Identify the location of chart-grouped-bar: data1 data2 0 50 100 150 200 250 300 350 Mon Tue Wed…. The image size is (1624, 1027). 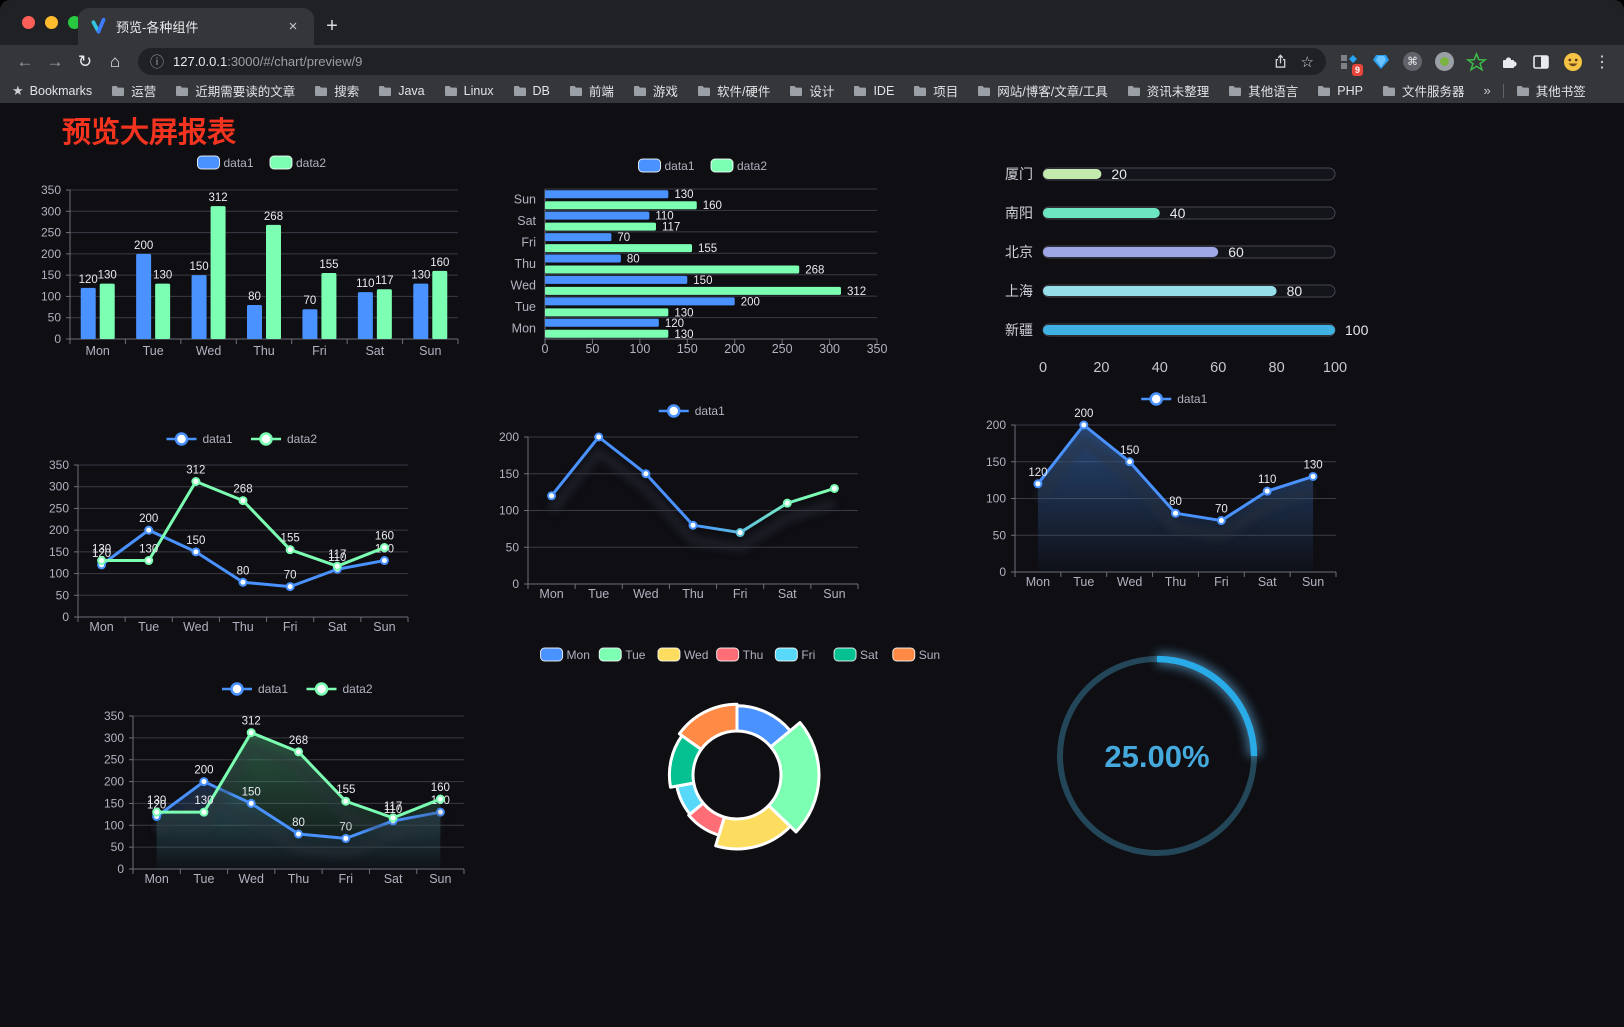
(255, 255).